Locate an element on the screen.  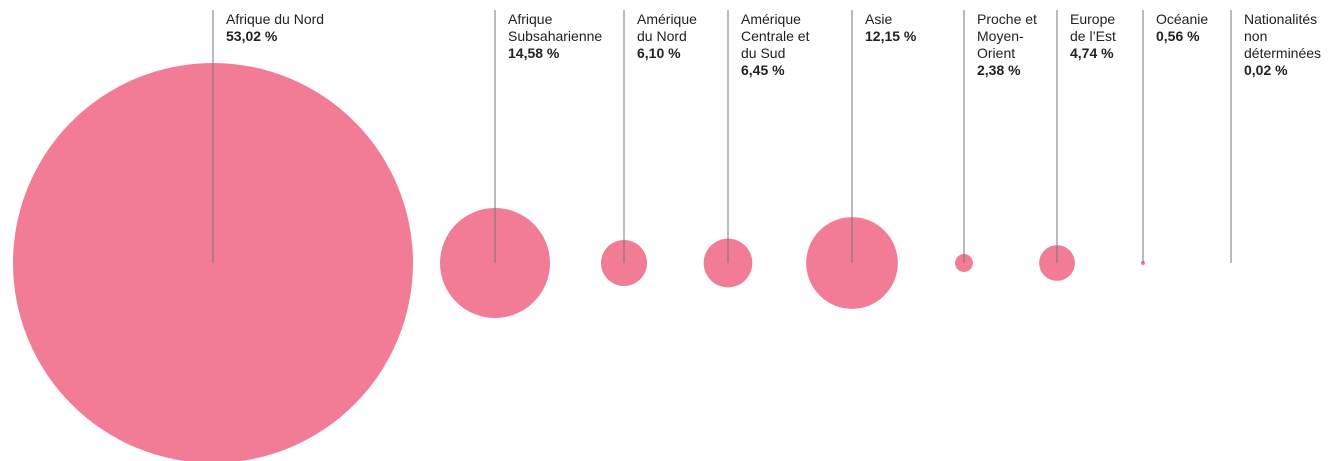
category-label: Asie is located at coordinates (879, 19).